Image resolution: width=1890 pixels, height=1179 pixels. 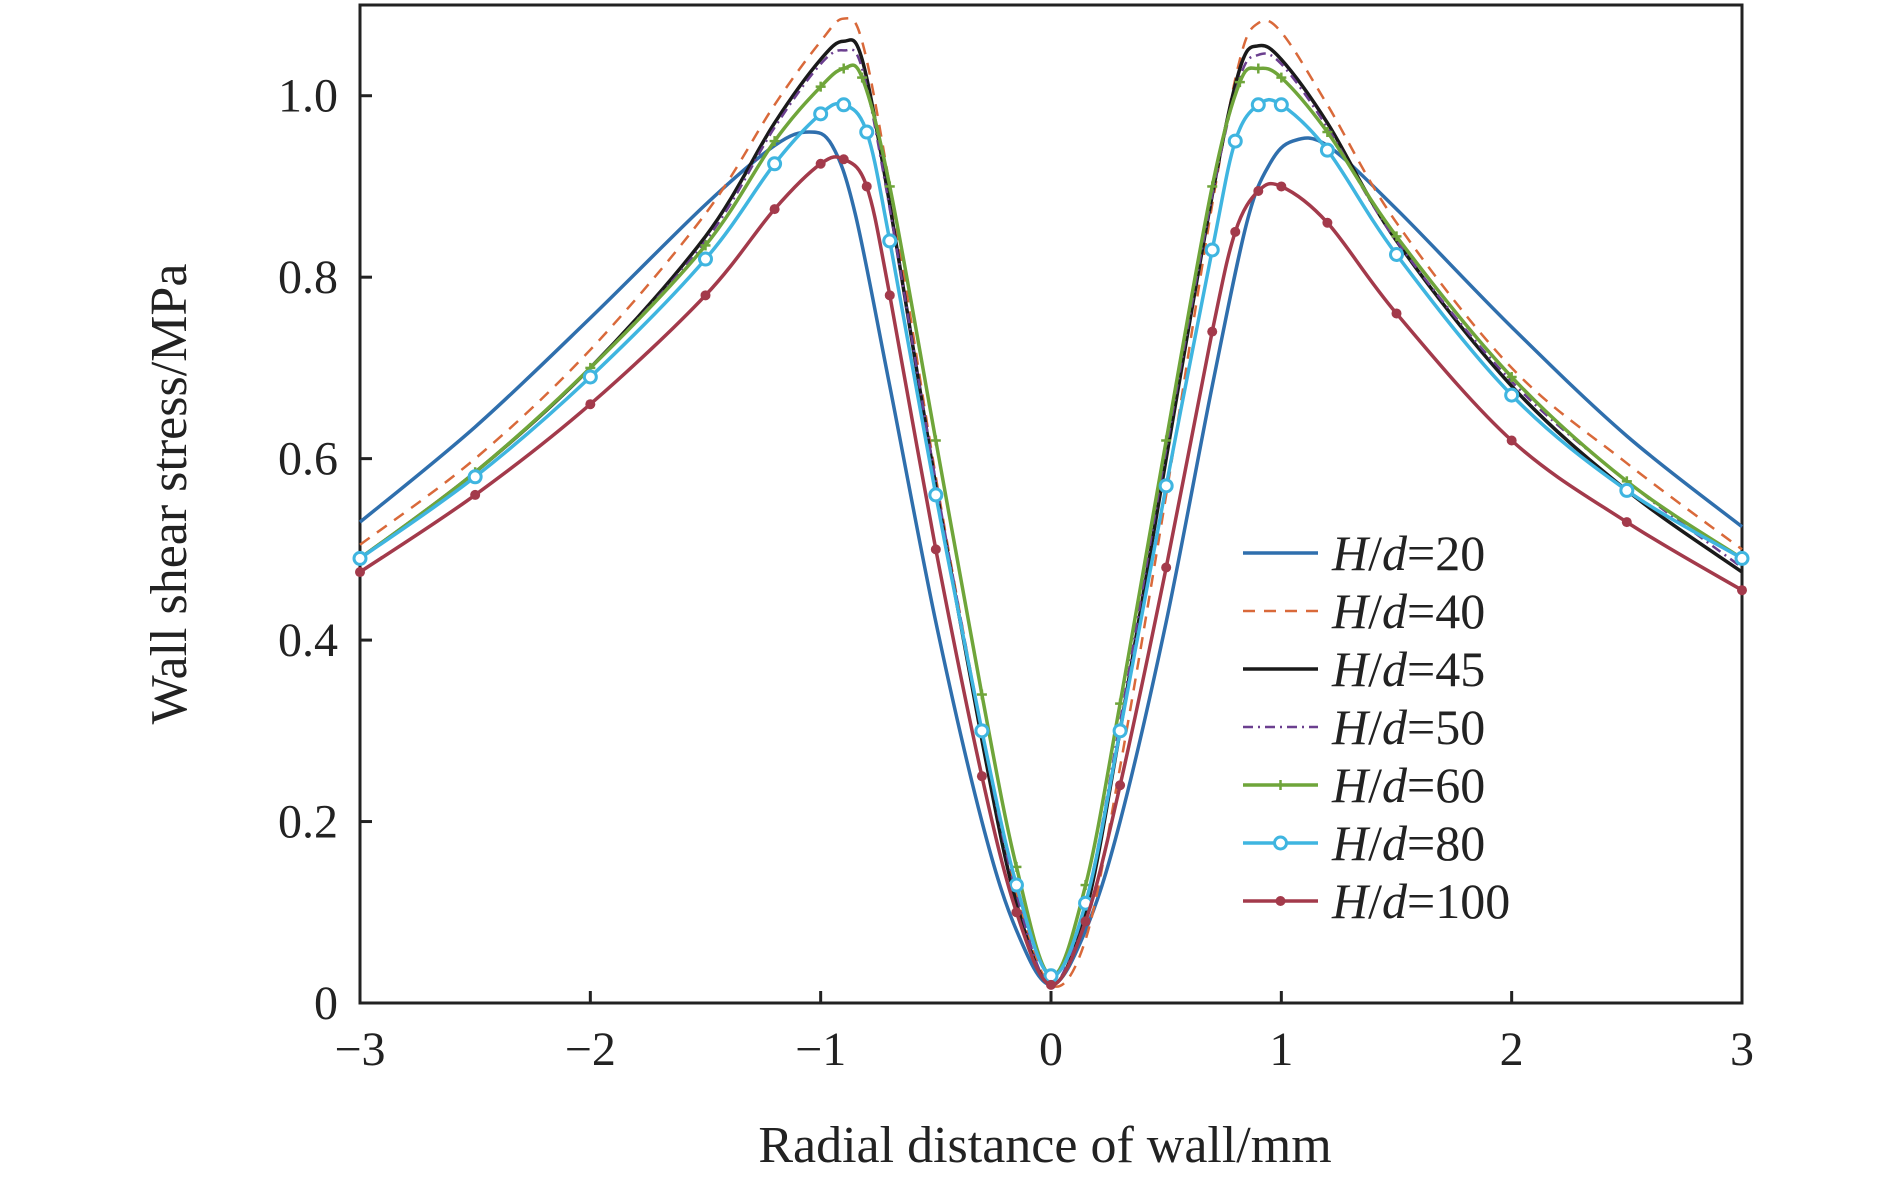 What do you see at coordinates (308, 822) in the screenshot?
I see `y-tick-label: 0.2` at bounding box center [308, 822].